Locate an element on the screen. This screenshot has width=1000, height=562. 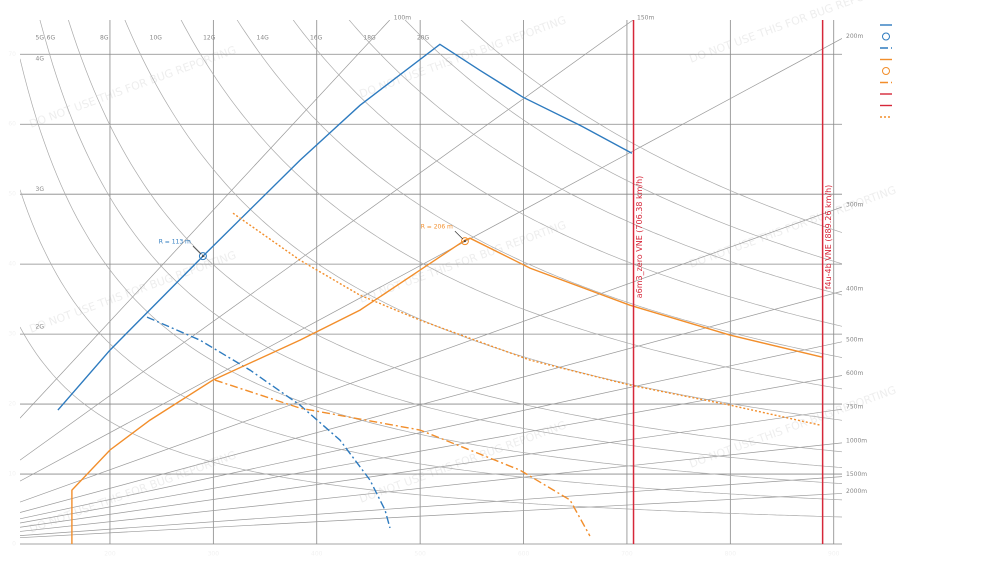
g-label: 12G is located at coordinates (209, 38).